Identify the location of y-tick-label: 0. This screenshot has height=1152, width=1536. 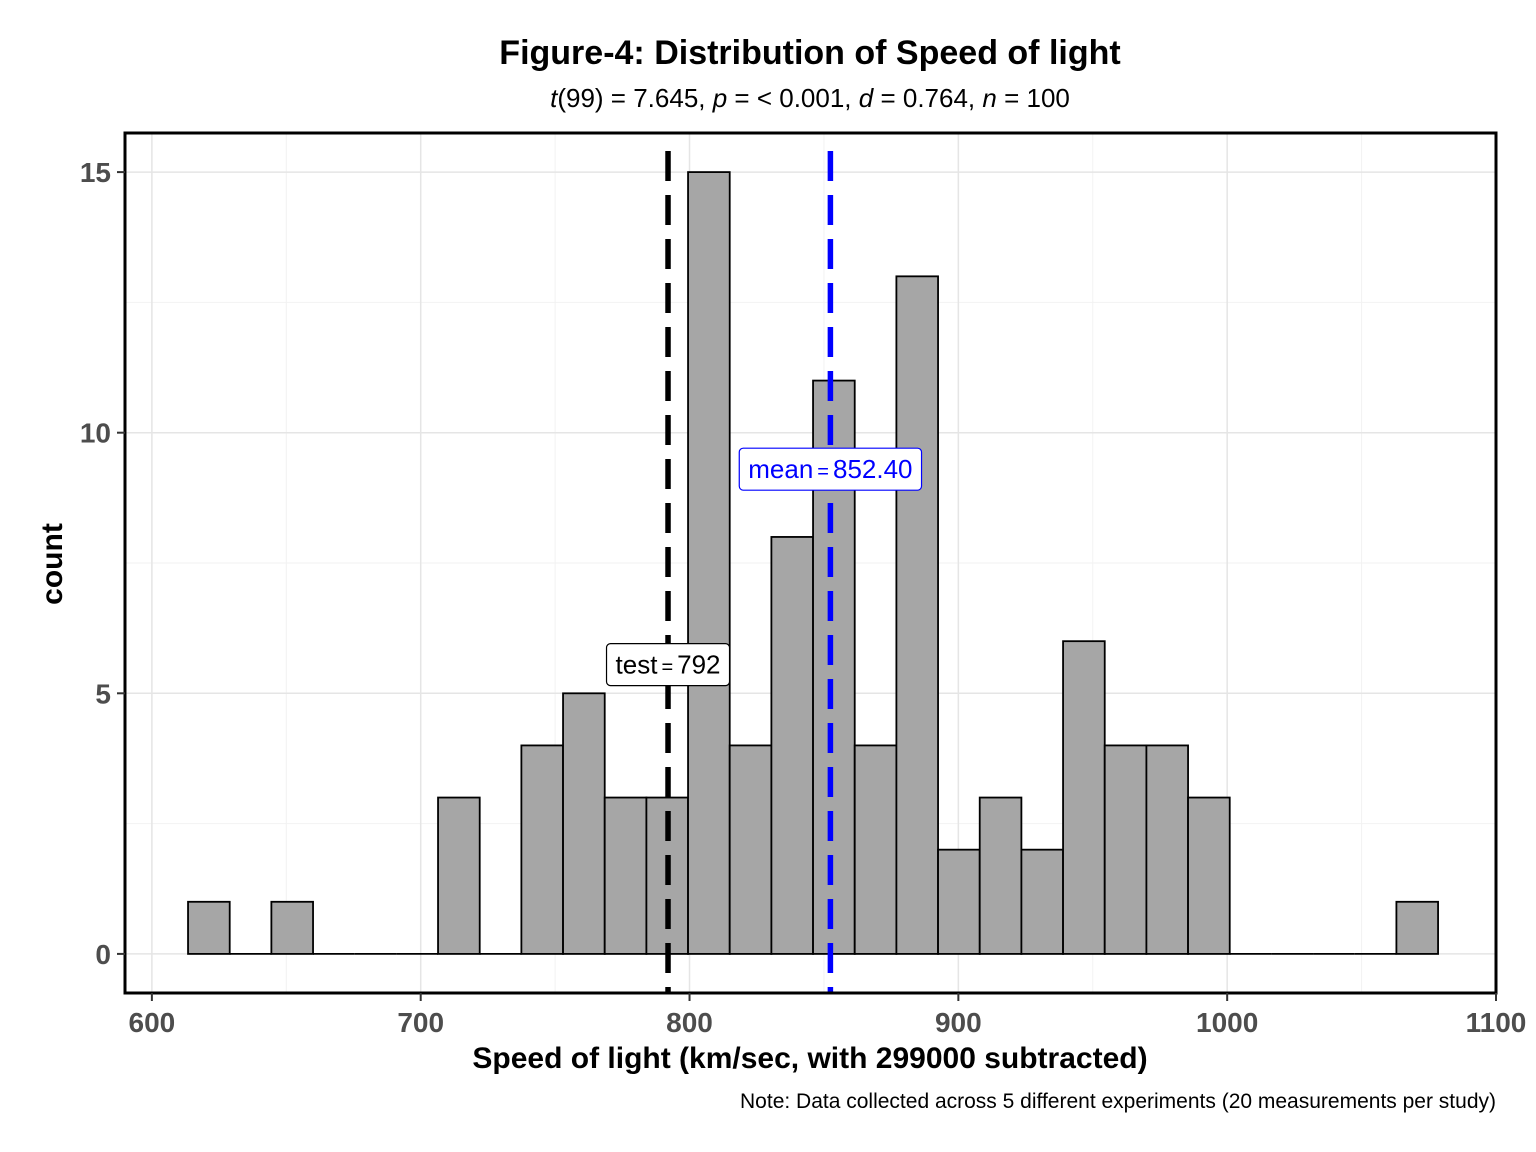
(103, 954).